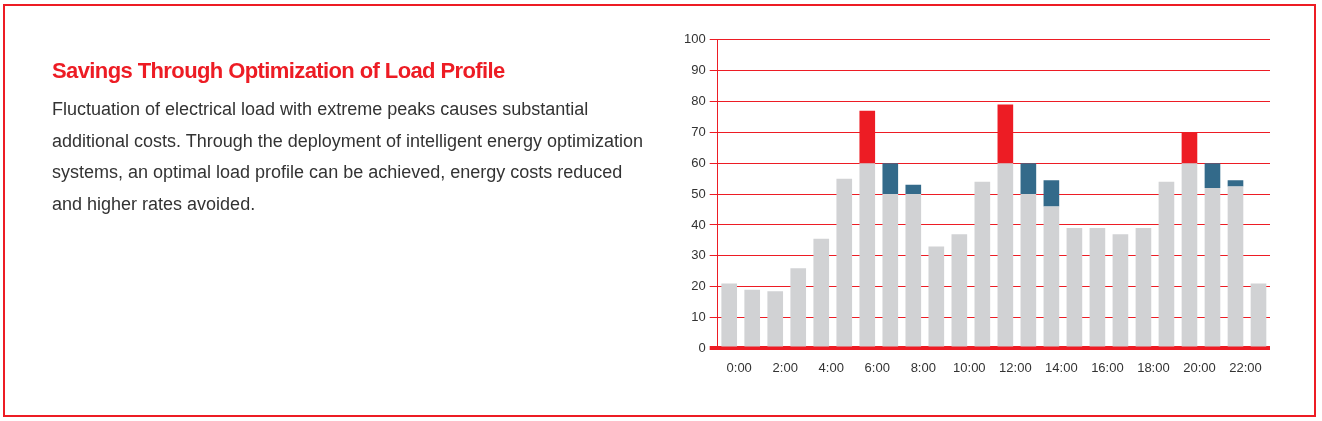  I want to click on y-tick-label: 40, so click(698, 224).